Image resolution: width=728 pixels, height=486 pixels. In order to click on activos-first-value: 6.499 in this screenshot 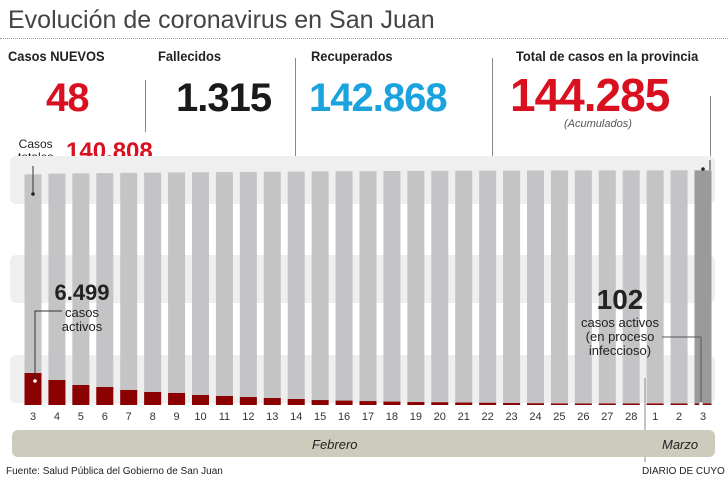, I will do `click(82, 292)`.